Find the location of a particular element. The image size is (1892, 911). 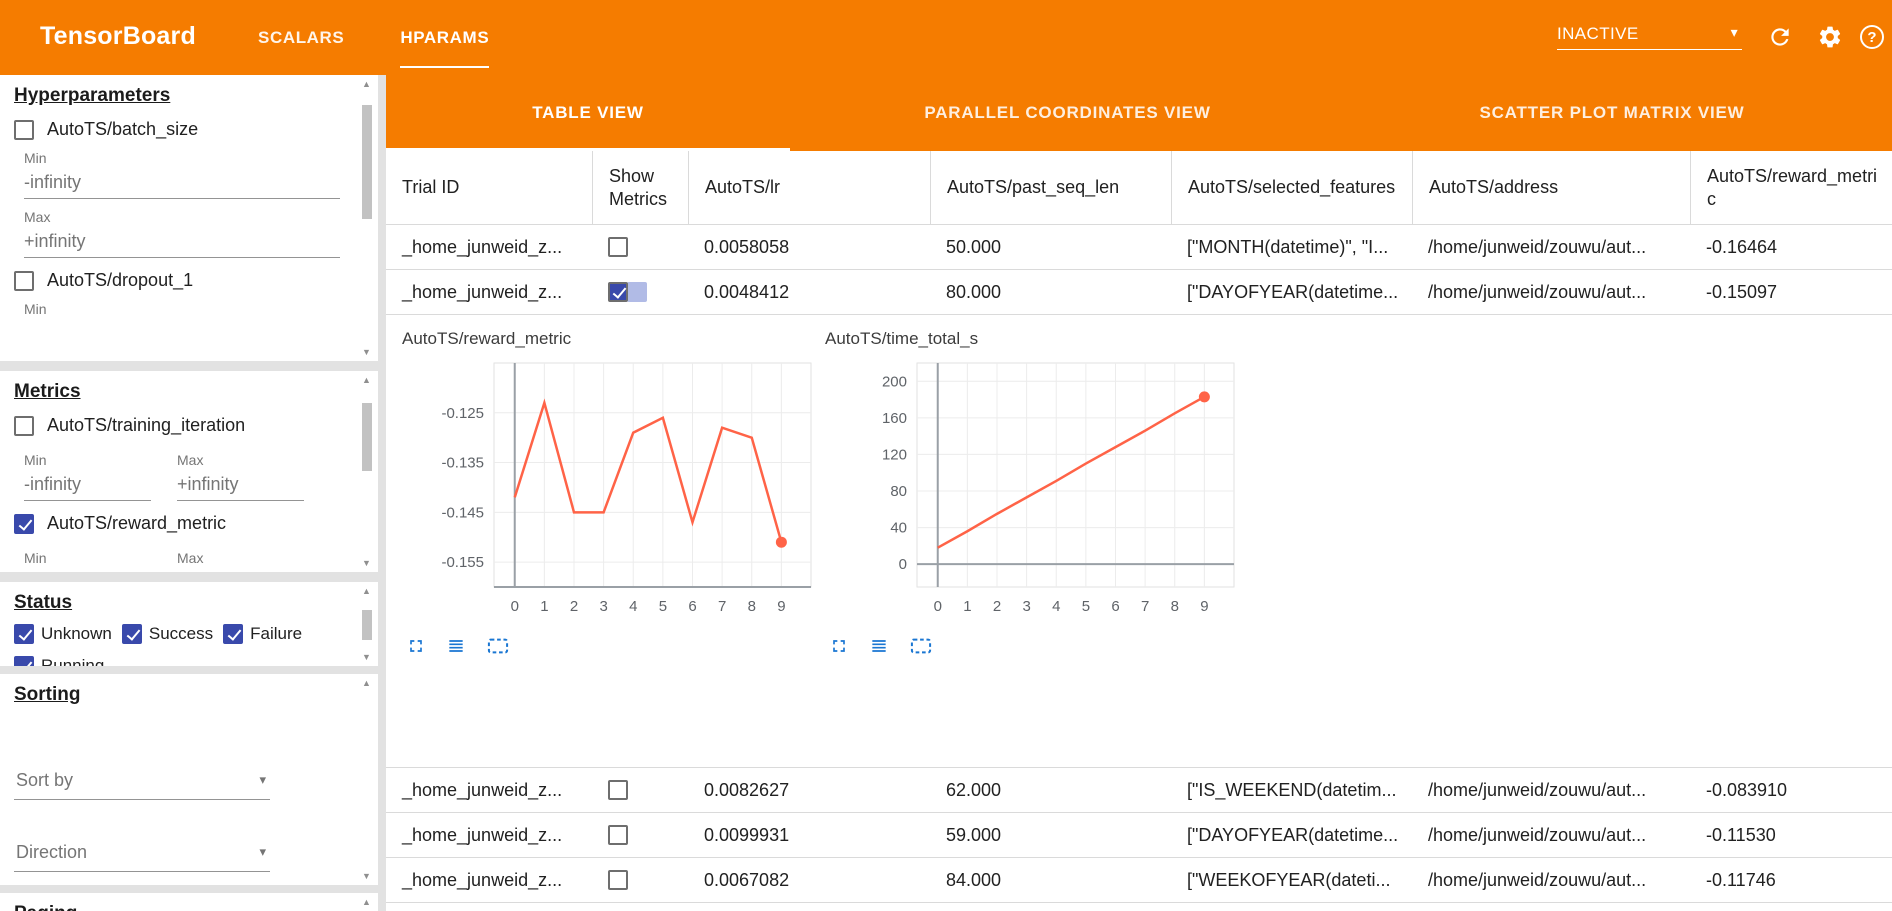

status-label: Failure is located at coordinates (276, 633).